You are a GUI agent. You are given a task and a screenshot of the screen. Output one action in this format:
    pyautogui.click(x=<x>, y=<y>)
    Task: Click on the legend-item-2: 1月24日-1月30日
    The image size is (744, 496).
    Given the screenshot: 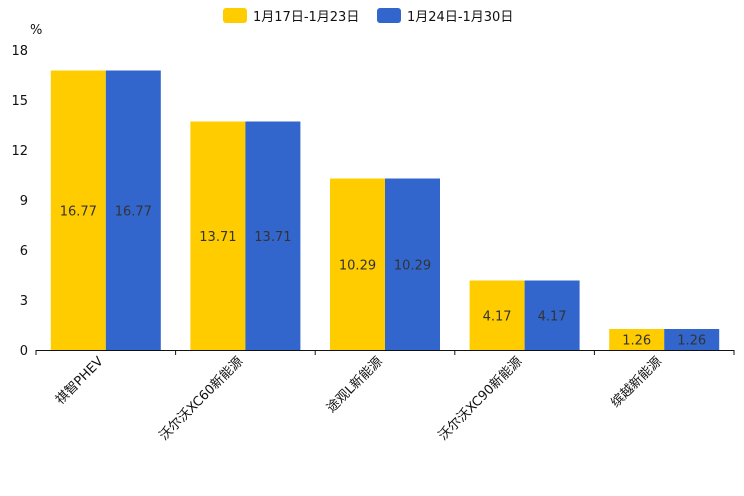 What is the action you would take?
    pyautogui.click(x=445, y=16)
    